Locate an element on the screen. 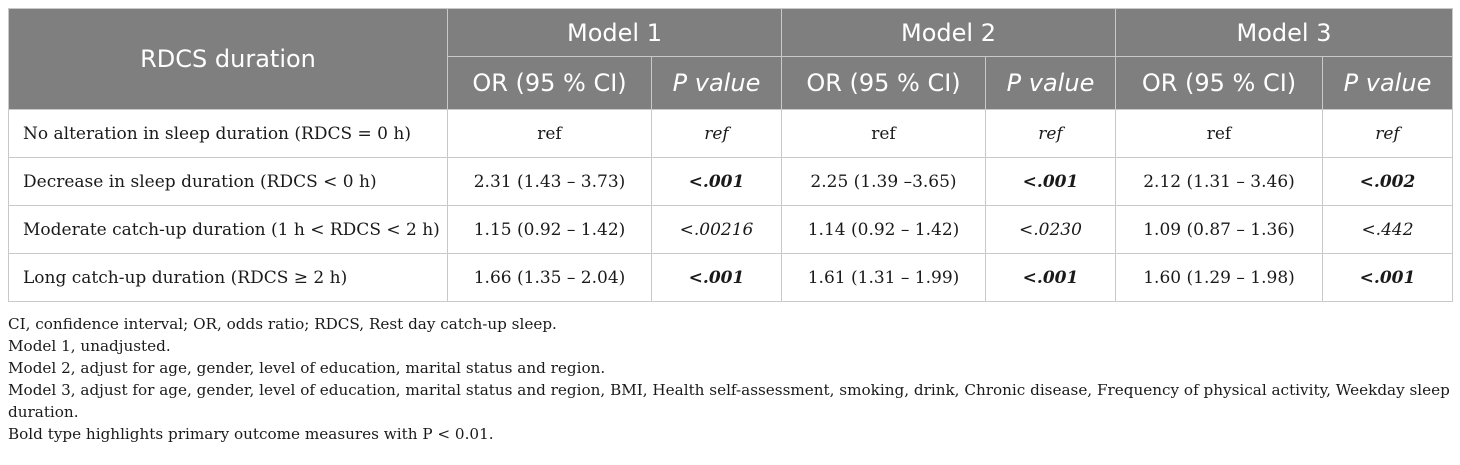  model-3-p-cell: ref is located at coordinates (1387, 133).